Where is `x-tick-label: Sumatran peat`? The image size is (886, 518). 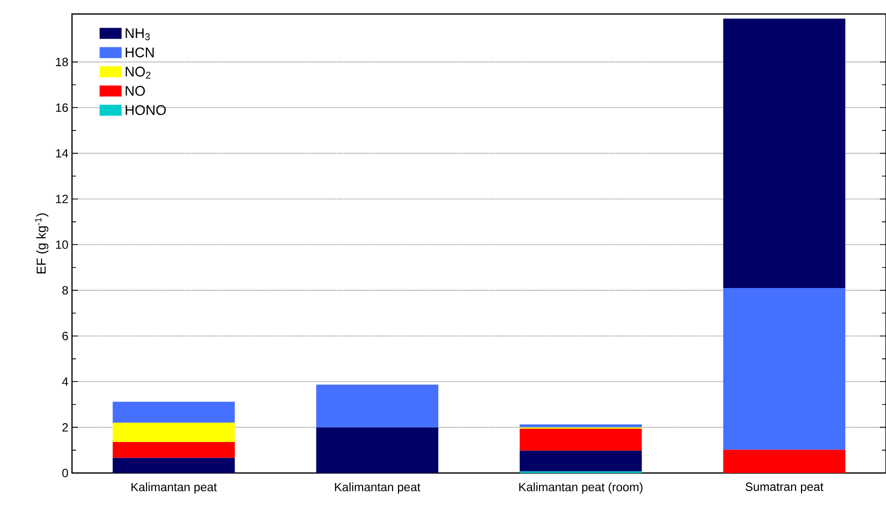 x-tick-label: Sumatran peat is located at coordinates (785, 488).